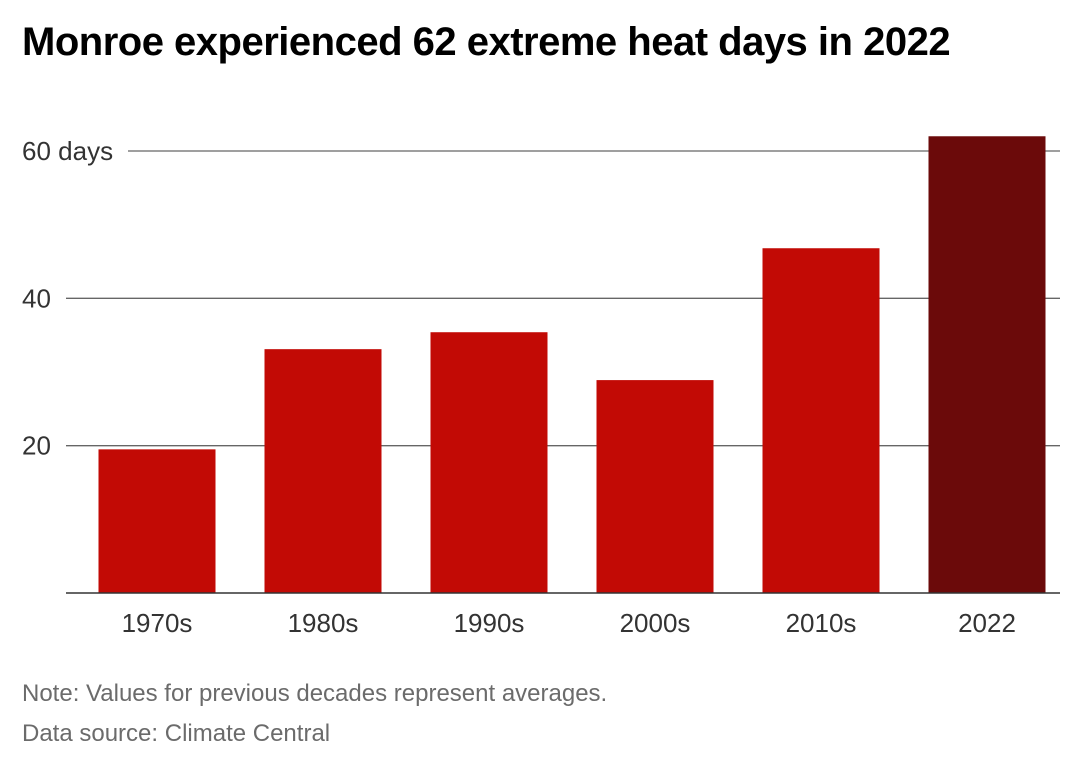 The width and height of the screenshot is (1080, 770). Describe the element at coordinates (655, 623) in the screenshot. I see `x-tick-label: 2000s` at that location.